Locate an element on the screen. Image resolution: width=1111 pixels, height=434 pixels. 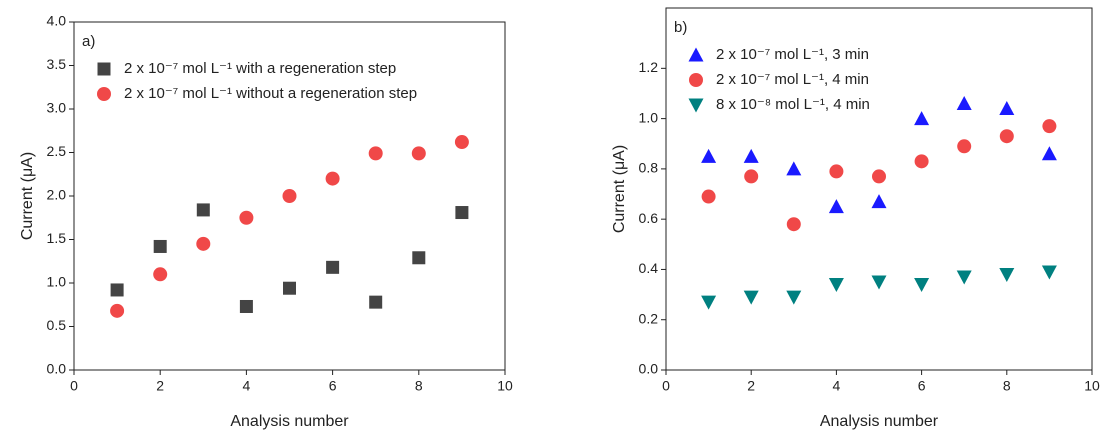
y-tick-label: 0.5 is located at coordinates (57, 325).